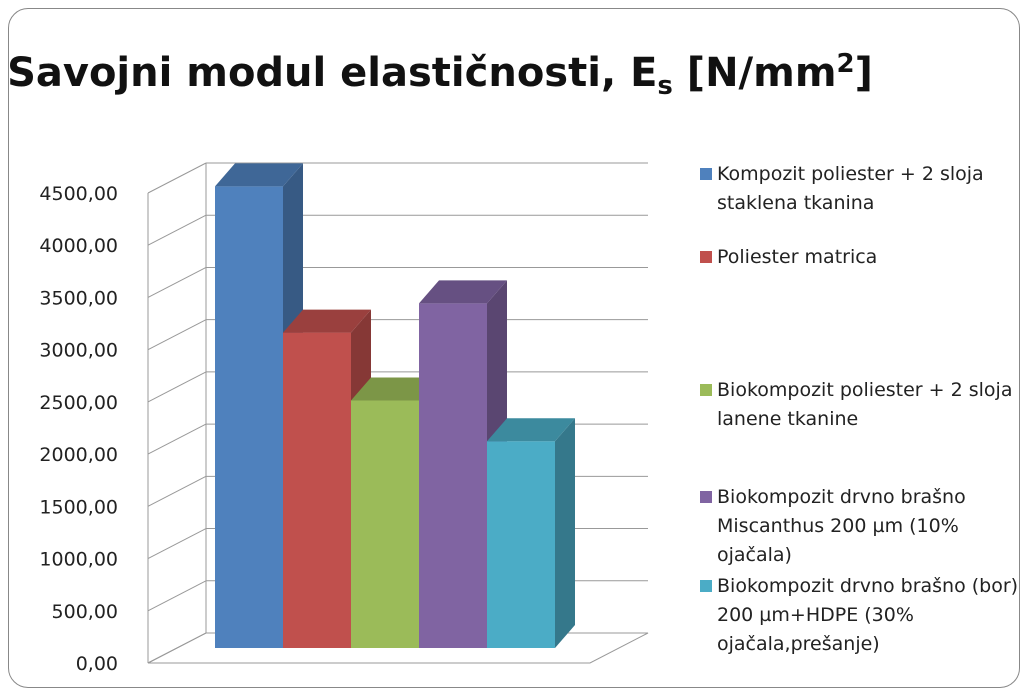 This screenshot has width=1030, height=699. I want to click on y-tick-label: 3000,00, so click(78, 351).